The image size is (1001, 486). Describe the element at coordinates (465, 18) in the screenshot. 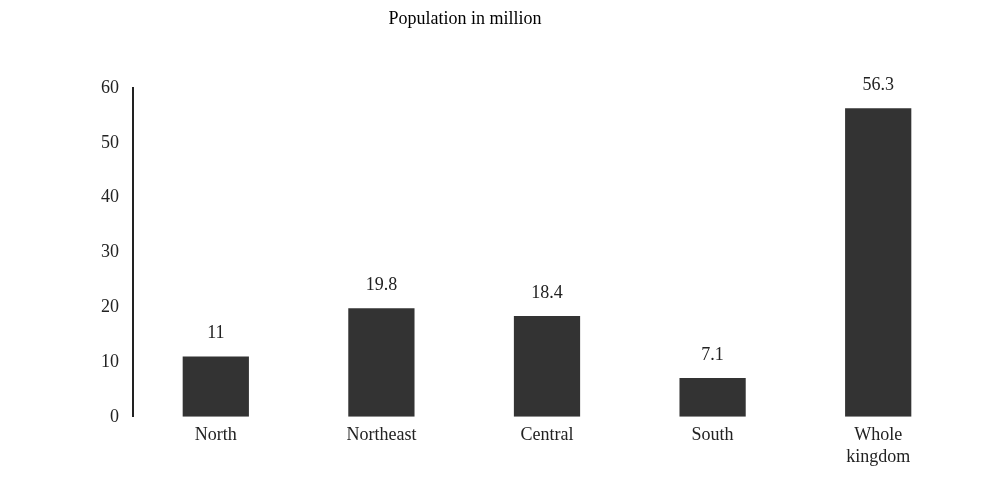

I see `chart-title: Population in million` at that location.